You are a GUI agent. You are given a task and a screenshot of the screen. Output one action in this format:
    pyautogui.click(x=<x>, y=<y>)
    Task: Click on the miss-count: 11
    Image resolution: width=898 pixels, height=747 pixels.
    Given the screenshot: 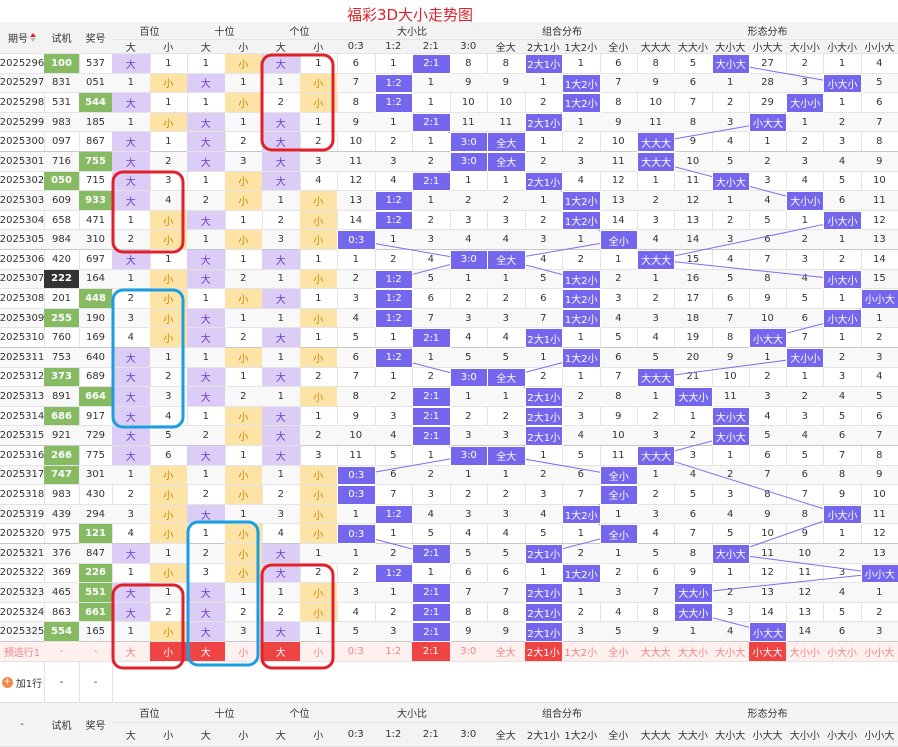 What is the action you would take?
    pyautogui.click(x=618, y=456)
    